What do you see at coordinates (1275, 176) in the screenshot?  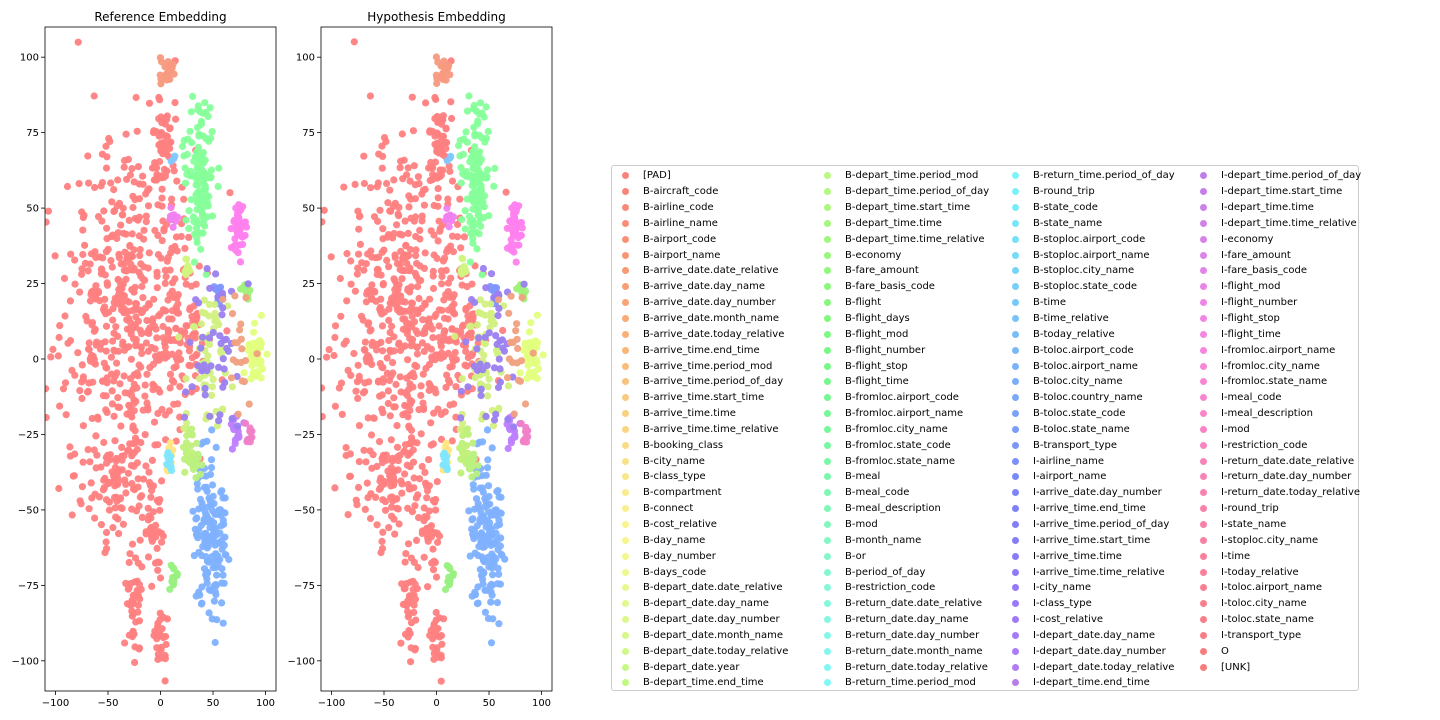 I see `legend-entry: I-depart_time.period_of_day` at bounding box center [1275, 176].